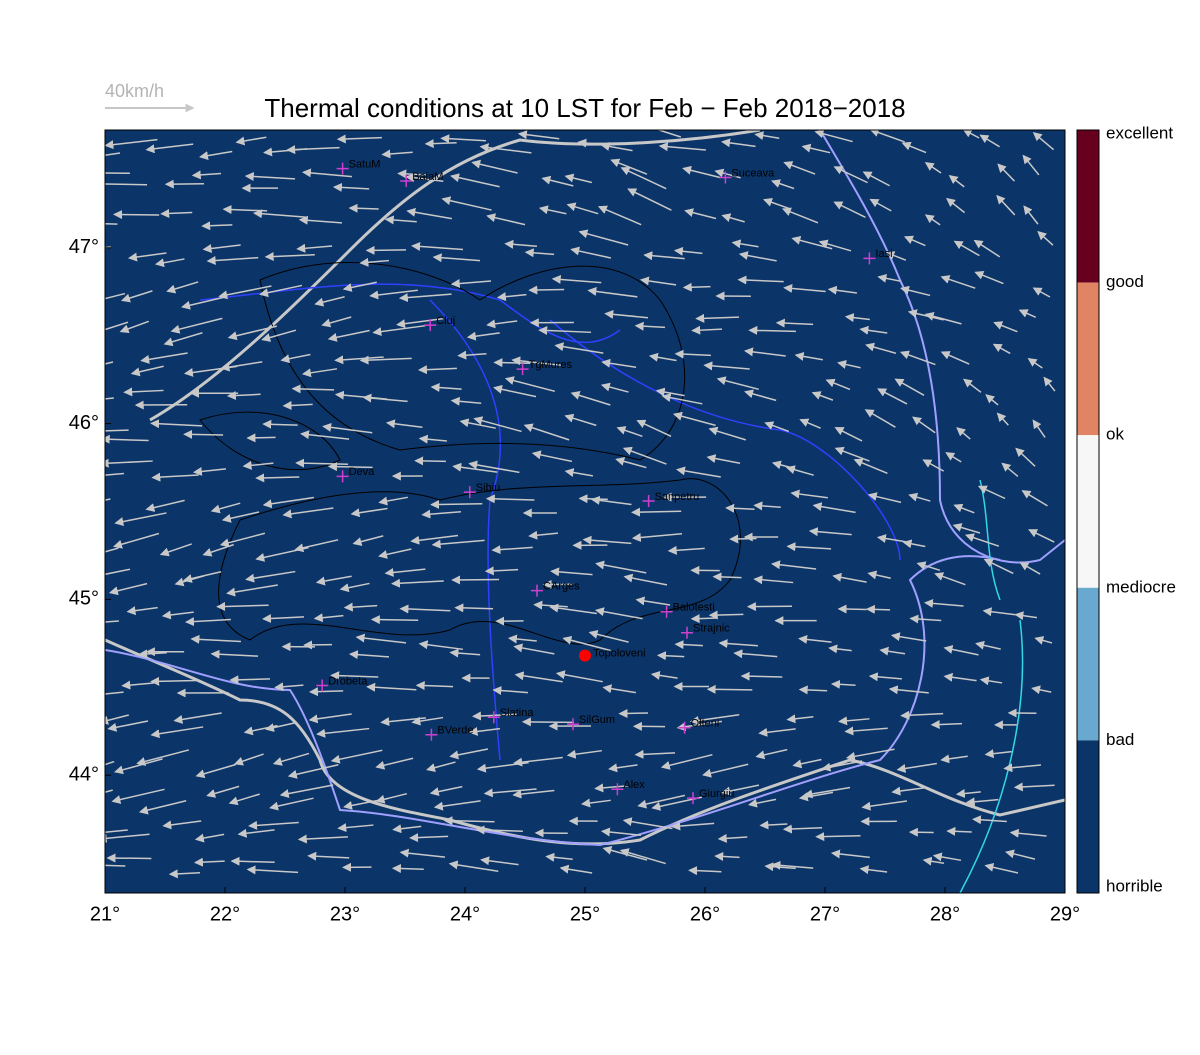 The height and width of the screenshot is (1055, 1200). I want to click on city-label: Deva, so click(362, 472).